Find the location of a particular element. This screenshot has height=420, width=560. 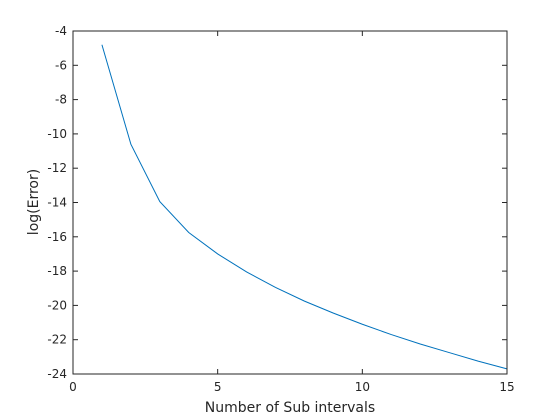

y-axis-label: log(Error) is located at coordinates (34, 202).